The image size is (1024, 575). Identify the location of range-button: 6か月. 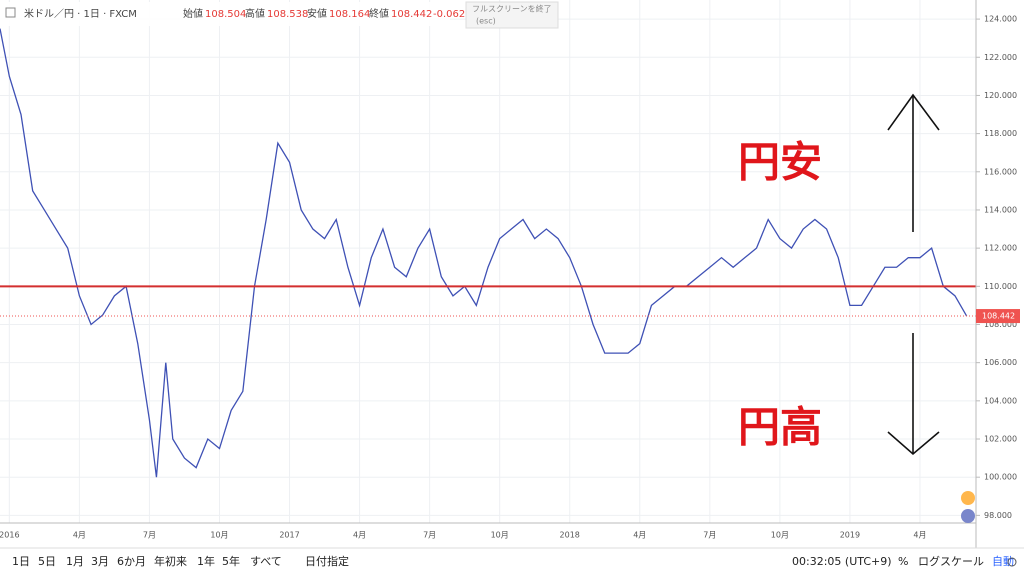
(131, 561).